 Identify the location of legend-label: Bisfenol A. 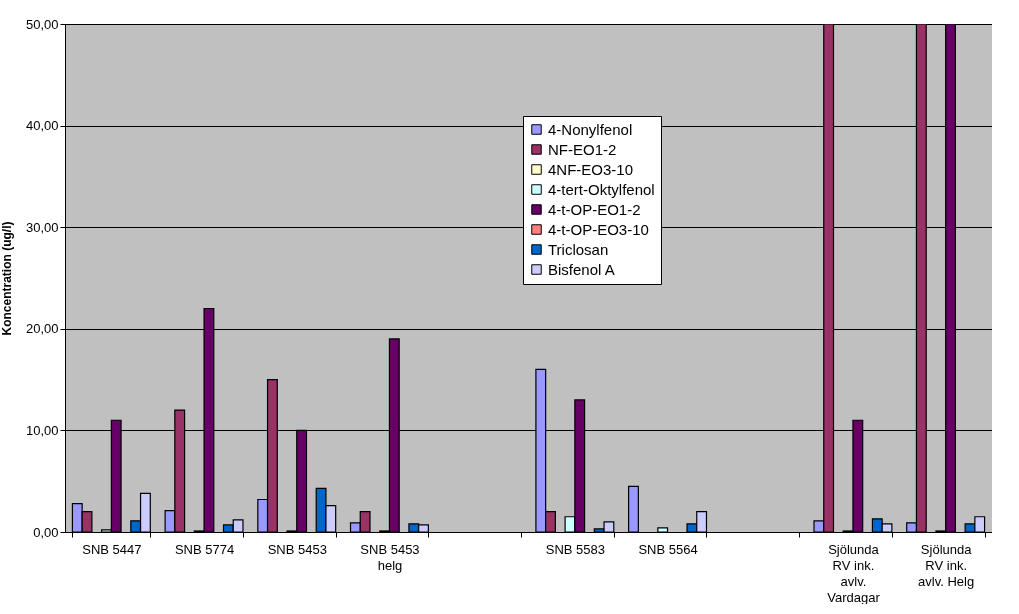
(581, 269).